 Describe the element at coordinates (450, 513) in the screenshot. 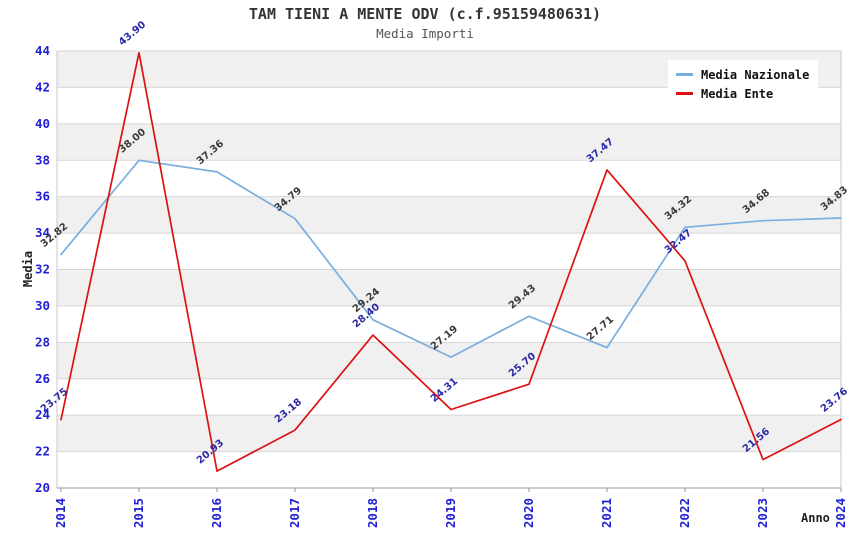

I see `x-tick-label: 2019` at that location.